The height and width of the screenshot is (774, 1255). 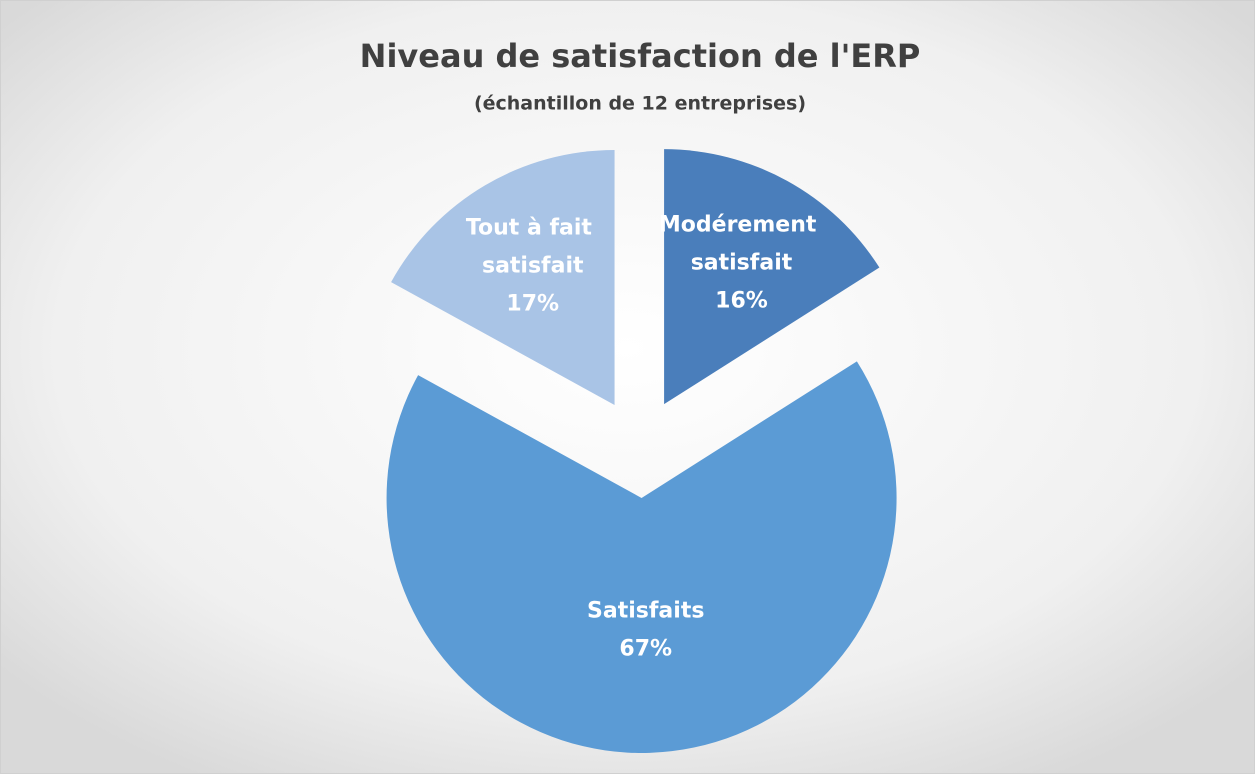 What do you see at coordinates (645, 649) in the screenshot?
I see `slice-value-label: 67%` at bounding box center [645, 649].